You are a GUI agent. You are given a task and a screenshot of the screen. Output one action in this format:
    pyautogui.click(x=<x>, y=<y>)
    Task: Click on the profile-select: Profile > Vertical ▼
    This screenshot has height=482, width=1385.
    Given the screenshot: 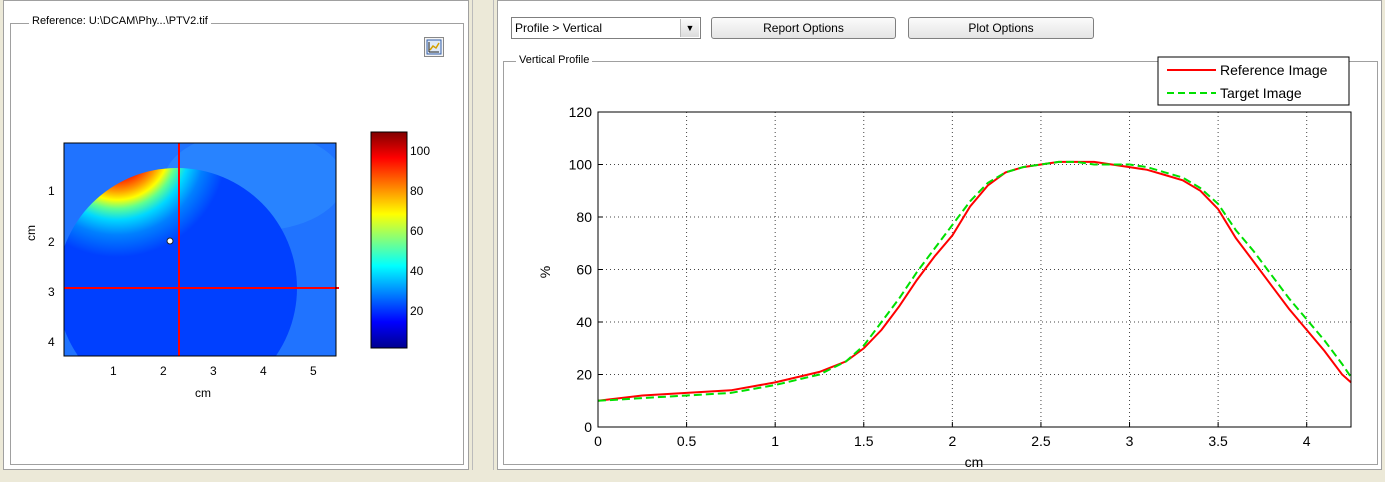 What is the action you would take?
    pyautogui.click(x=606, y=28)
    